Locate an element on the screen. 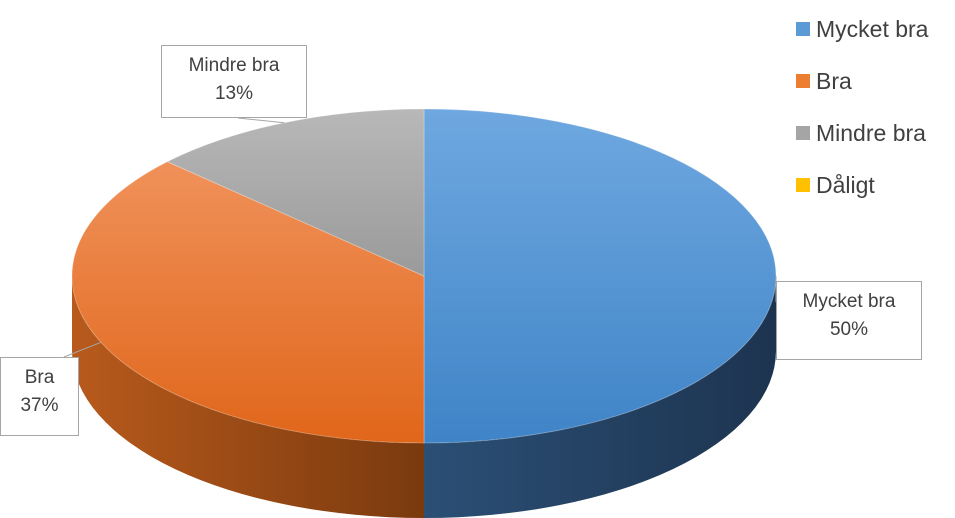 This screenshot has height=518, width=955. data-label-category: Bra is located at coordinates (39, 377).